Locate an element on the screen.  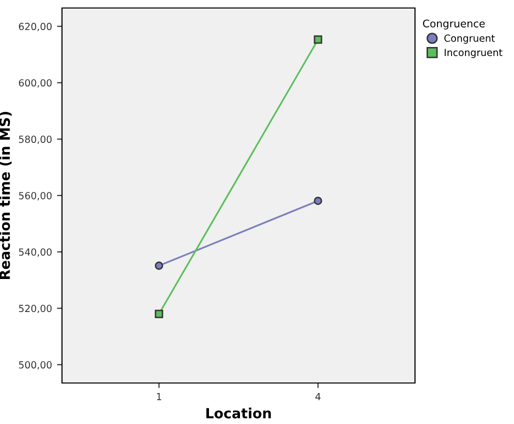
y-tick-label: 560,00 is located at coordinates (35, 196).